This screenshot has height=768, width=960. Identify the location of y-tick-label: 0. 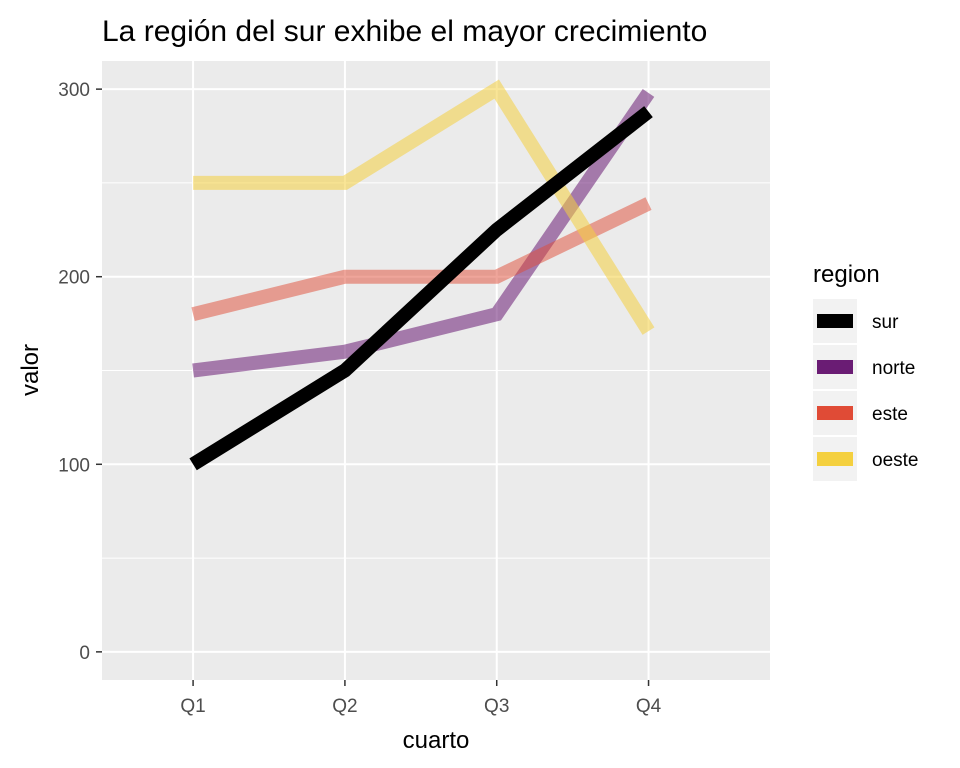
(84, 653).